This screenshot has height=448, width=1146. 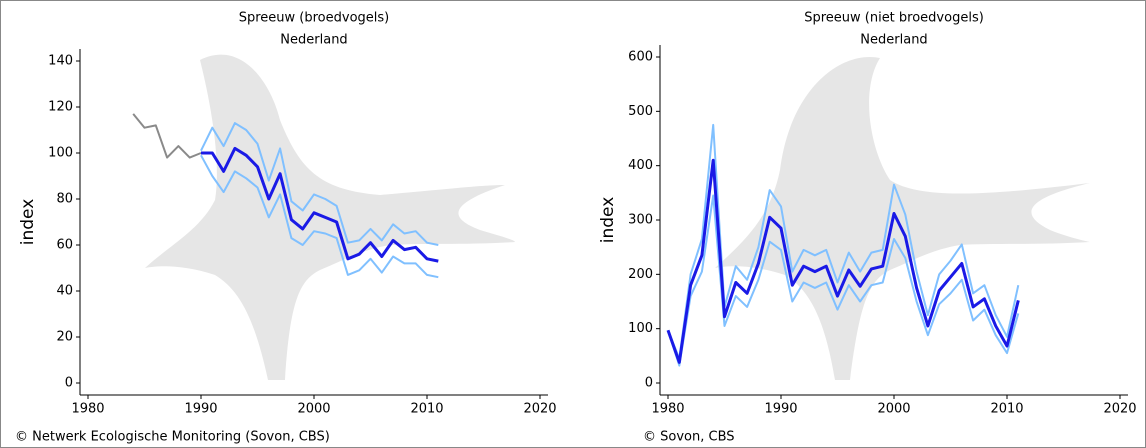 I want to click on chart-title: Spreeuw (niet broedvogels), so click(x=894, y=18).